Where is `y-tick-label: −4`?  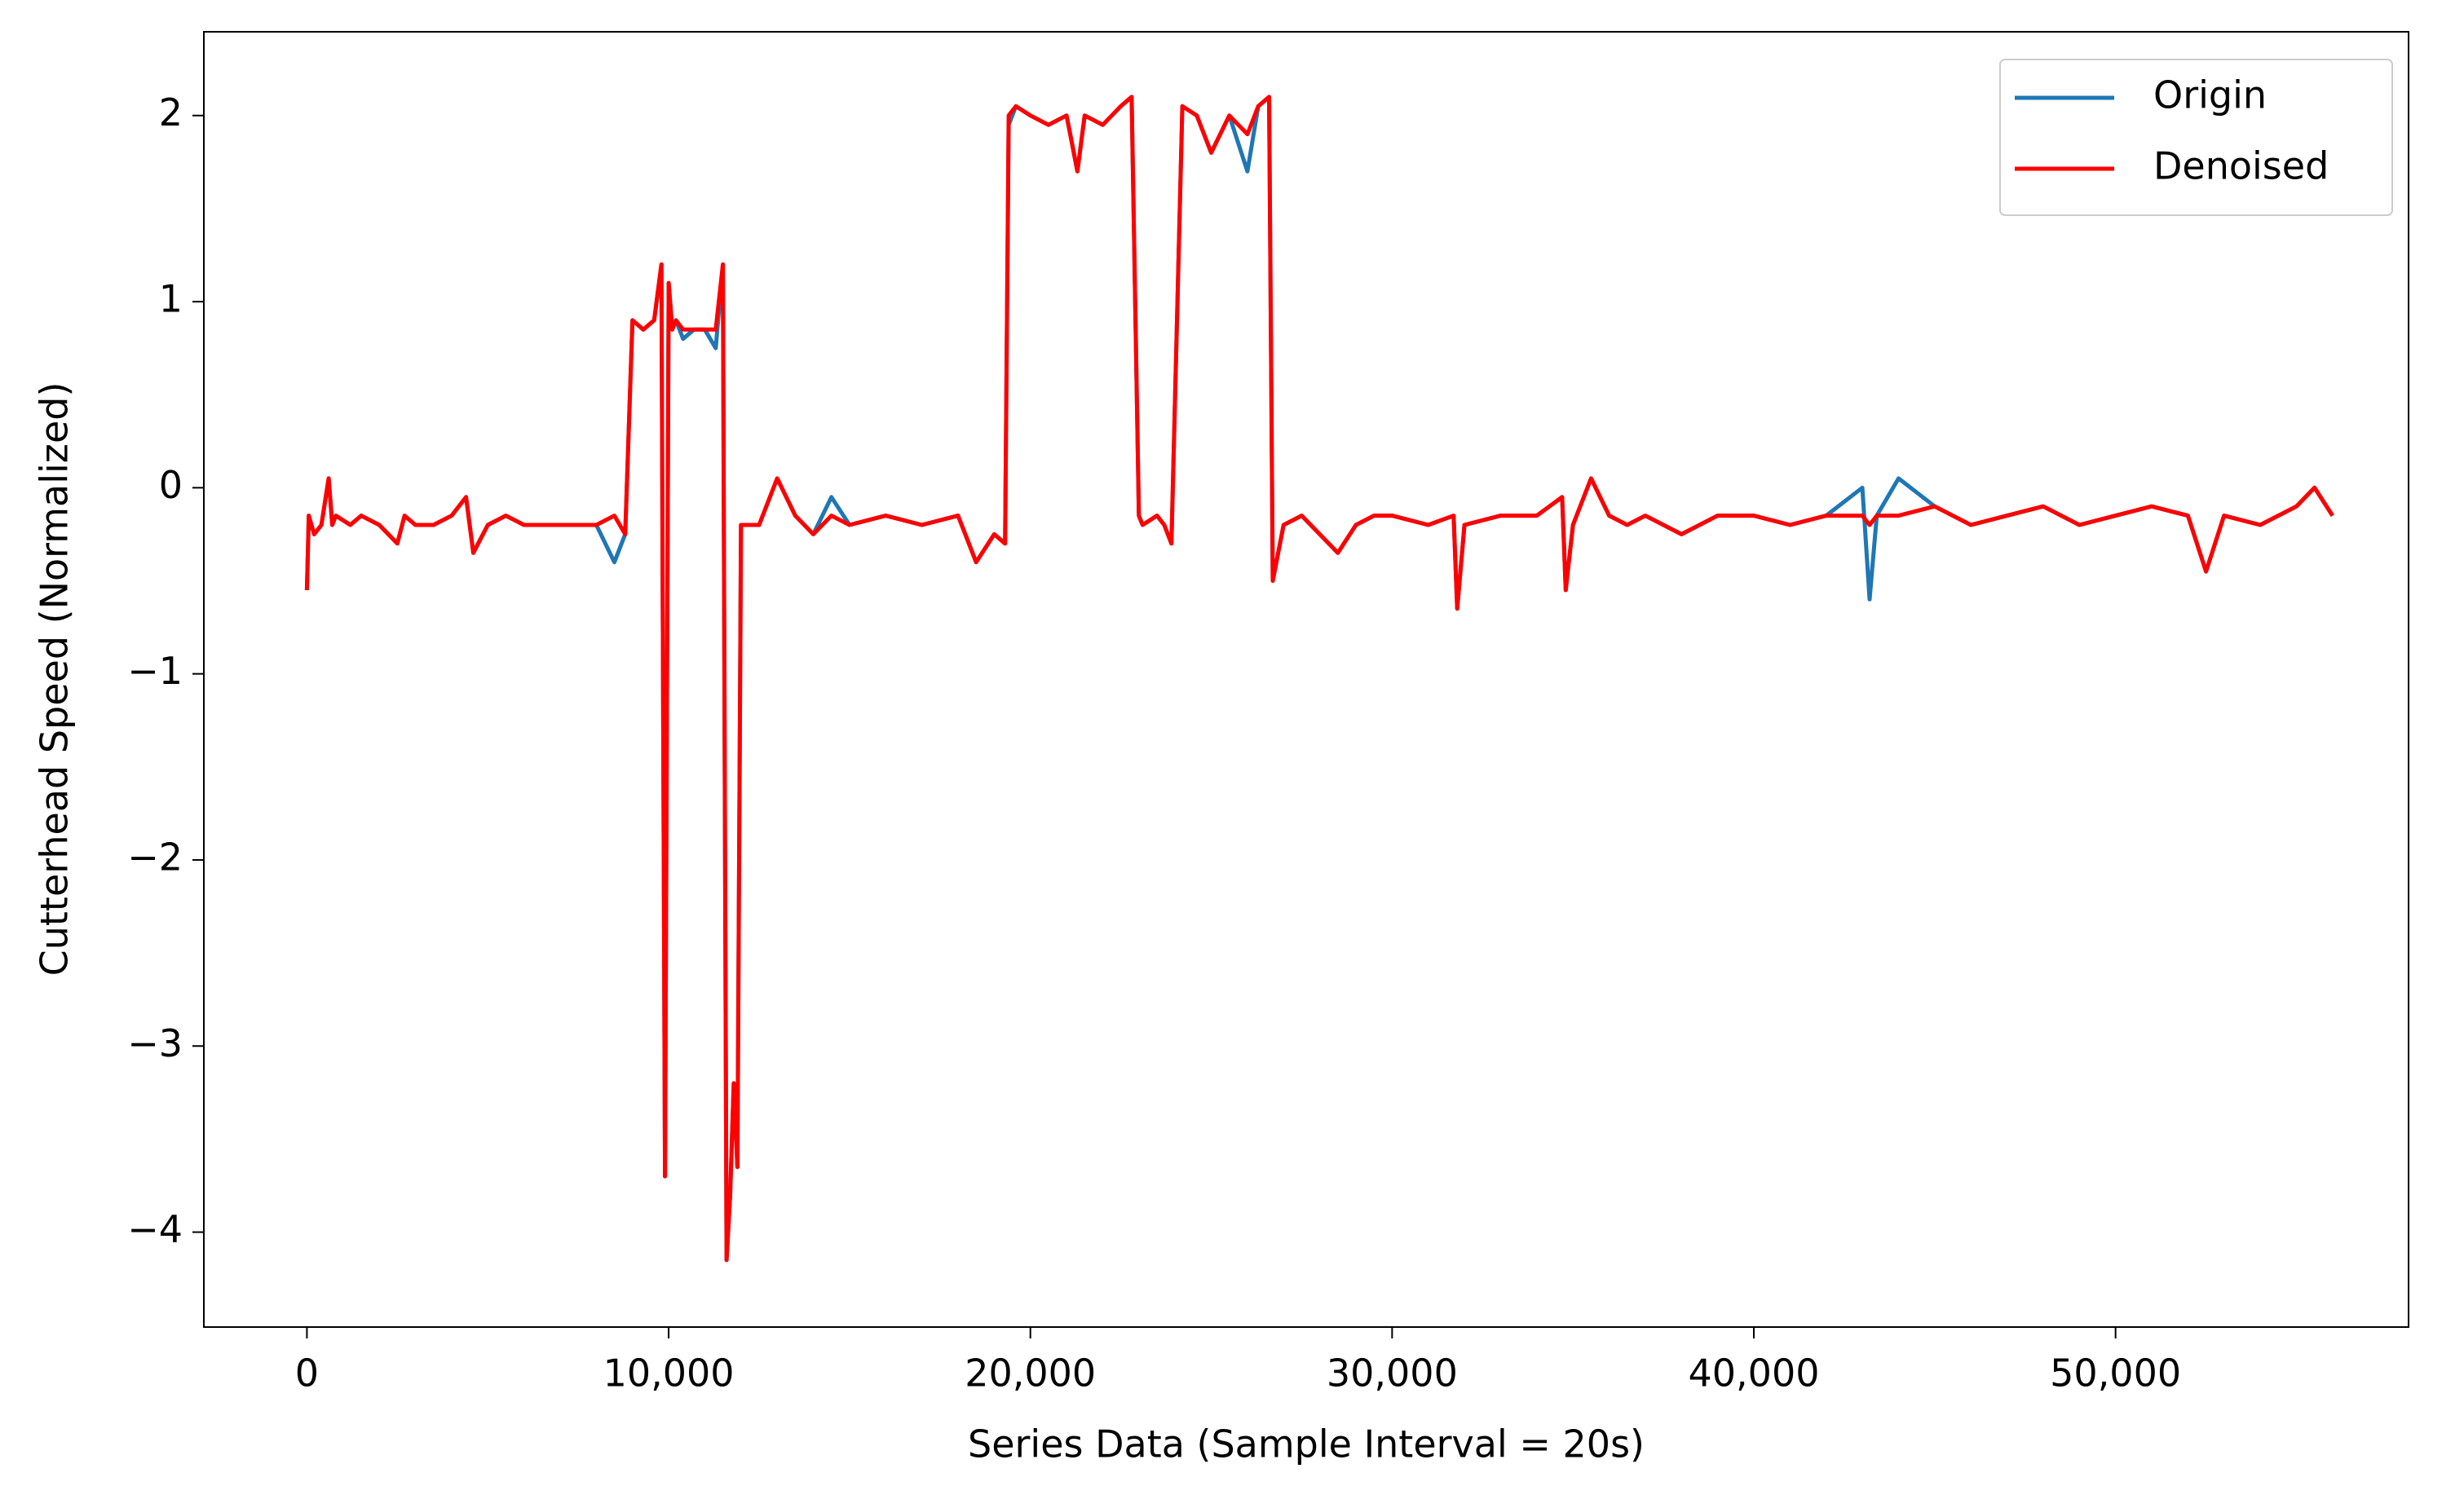
y-tick-label: −4 is located at coordinates (155, 1229).